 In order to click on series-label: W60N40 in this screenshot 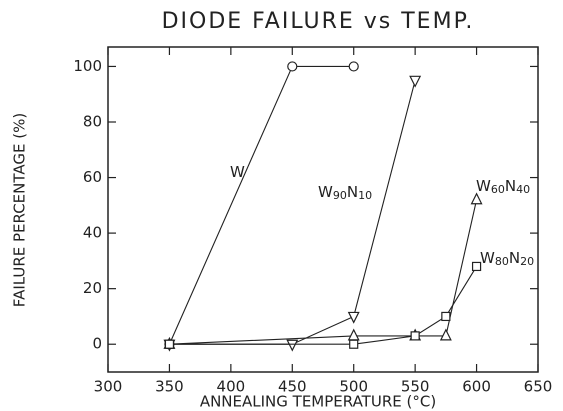, I will do `click(503, 187)`.